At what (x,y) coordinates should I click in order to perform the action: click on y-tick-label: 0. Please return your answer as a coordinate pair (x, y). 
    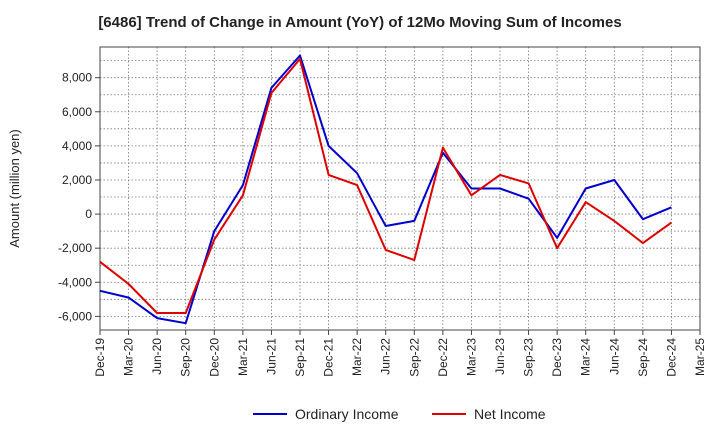
    Looking at the image, I should click on (88, 214).